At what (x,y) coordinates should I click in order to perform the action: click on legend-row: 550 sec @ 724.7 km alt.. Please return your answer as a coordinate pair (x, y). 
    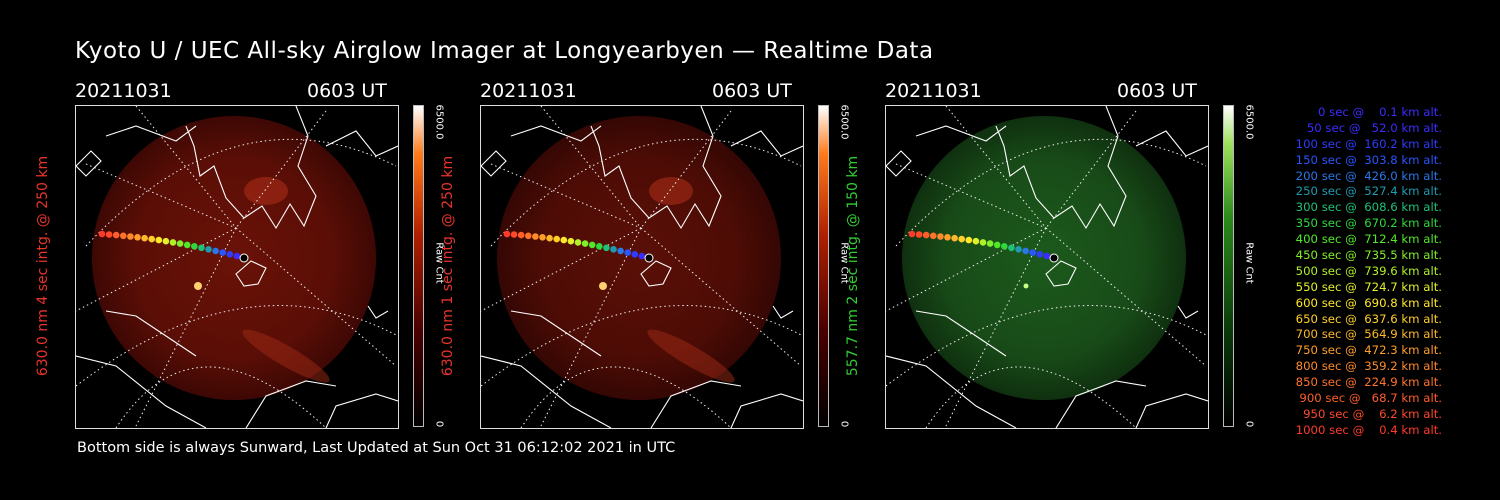
    Looking at the image, I should click on (1366, 286).